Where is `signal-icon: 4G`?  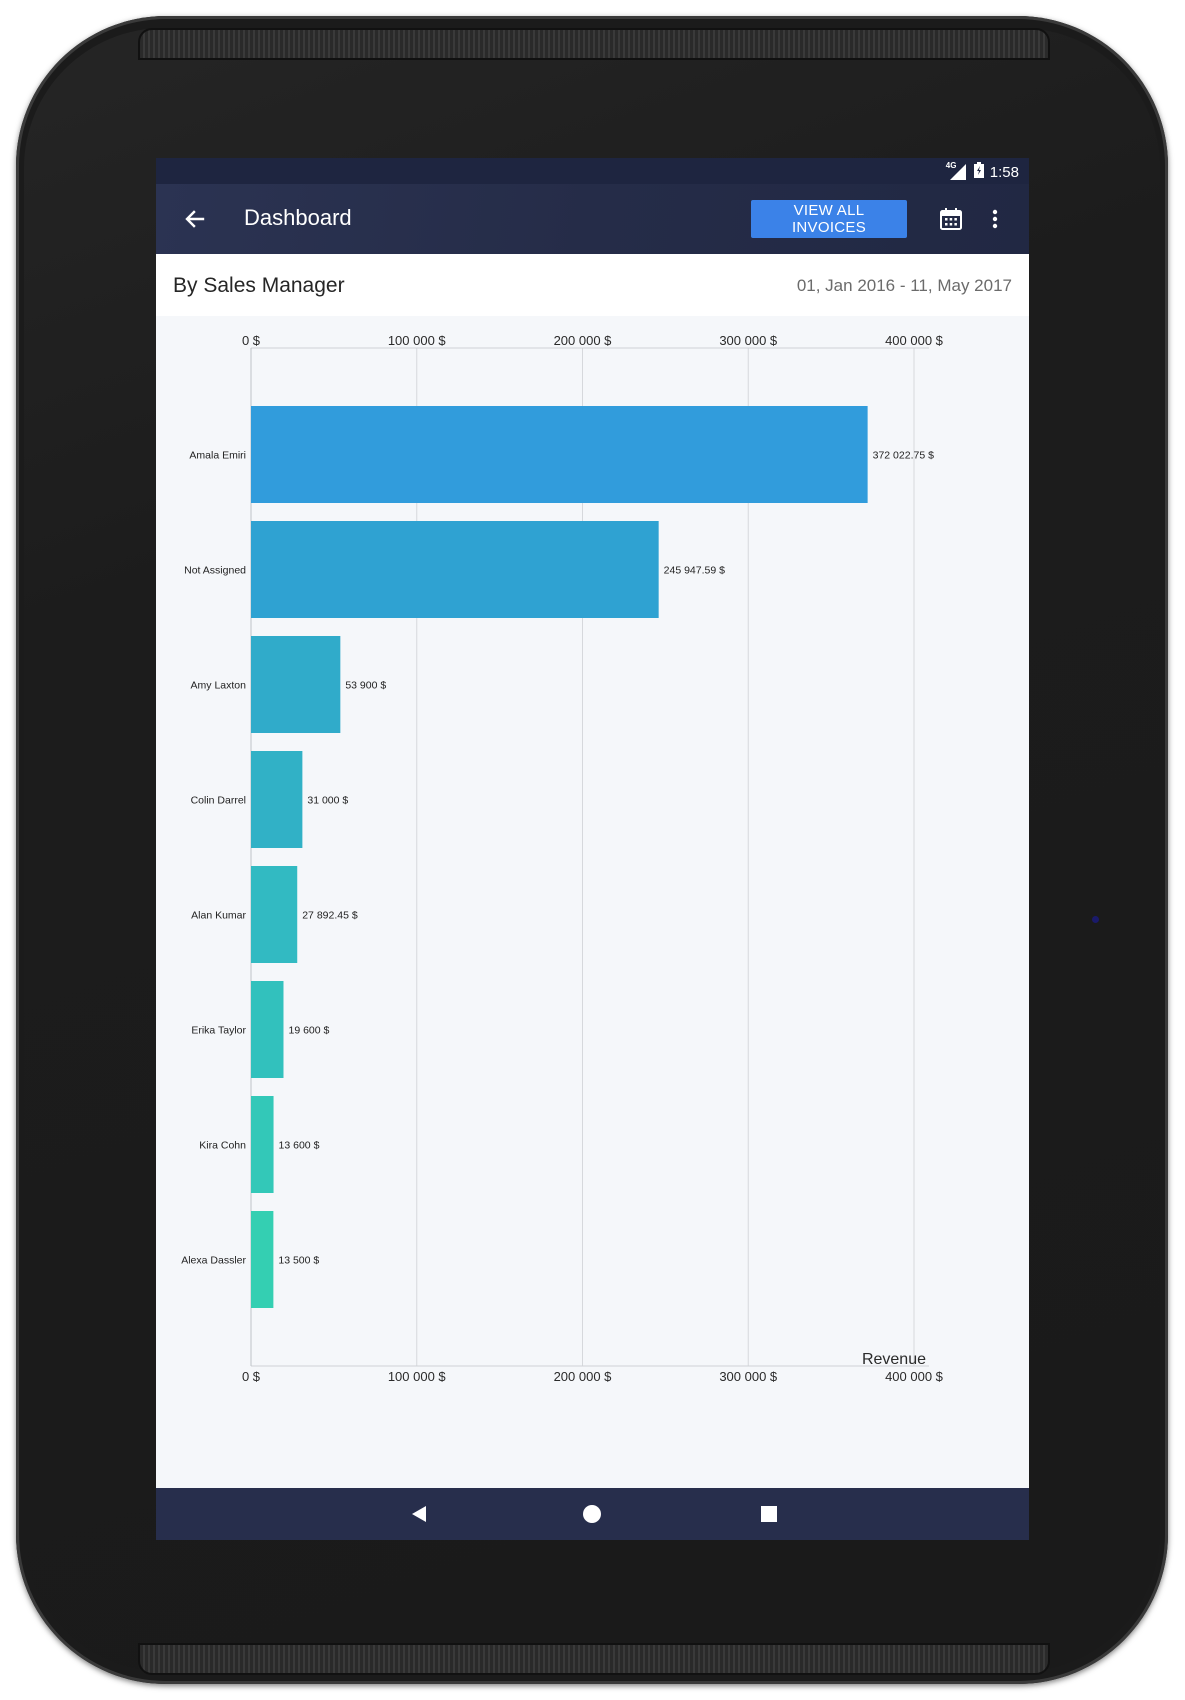
signal-icon: 4G is located at coordinates (956, 170).